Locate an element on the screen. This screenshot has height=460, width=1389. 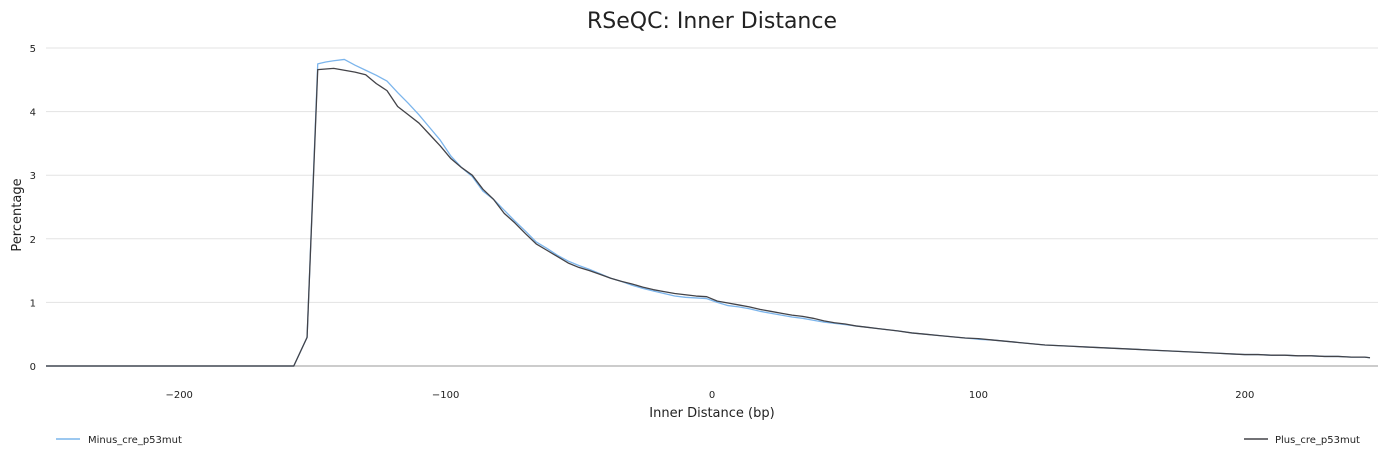
chart-title: RSeQC: Inner Distance is located at coordinates (712, 21).